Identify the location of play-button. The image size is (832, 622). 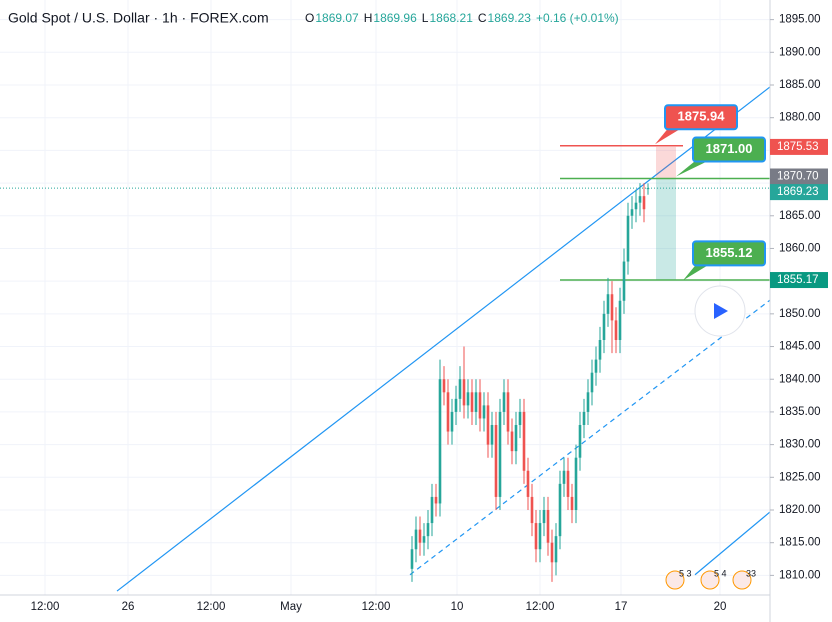
(720, 311).